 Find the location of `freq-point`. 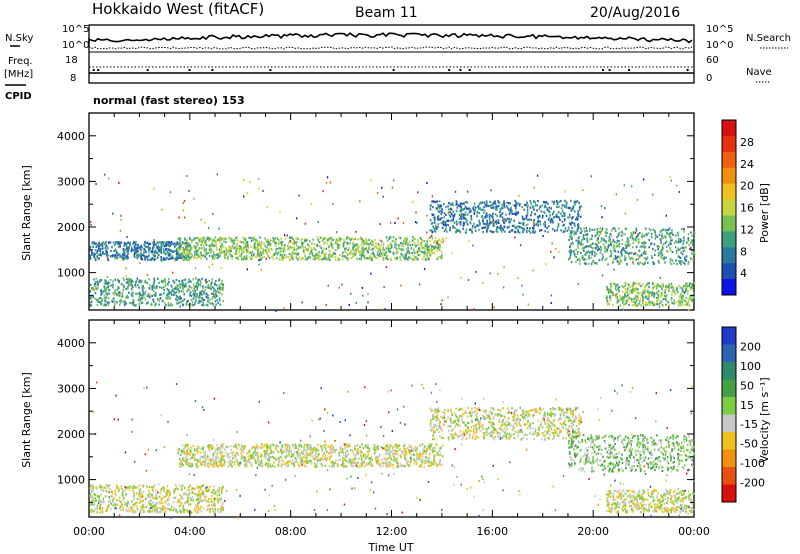

freq-point is located at coordinates (393, 70).